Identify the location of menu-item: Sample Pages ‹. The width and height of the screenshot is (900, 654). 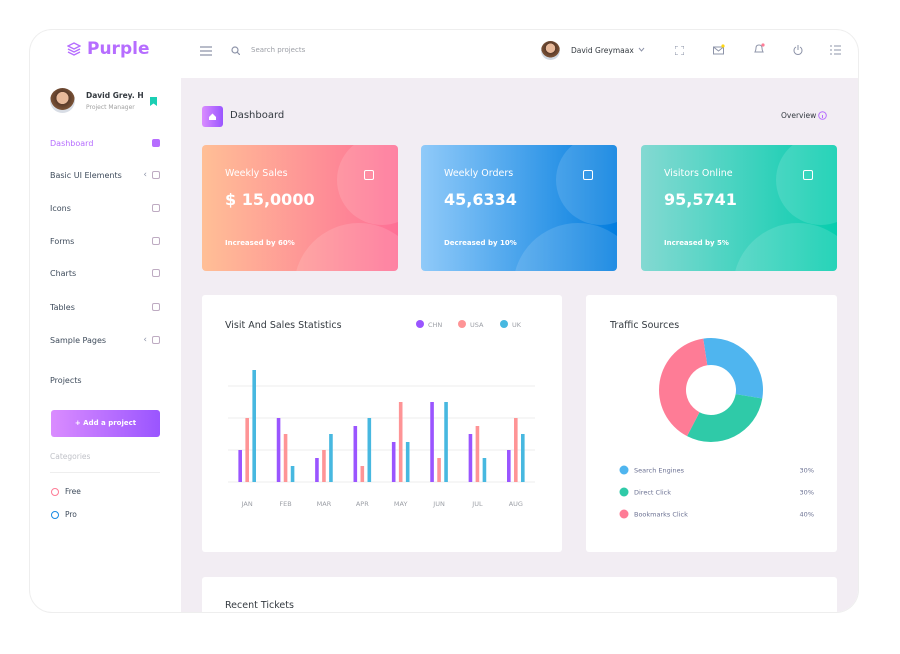
(105, 340).